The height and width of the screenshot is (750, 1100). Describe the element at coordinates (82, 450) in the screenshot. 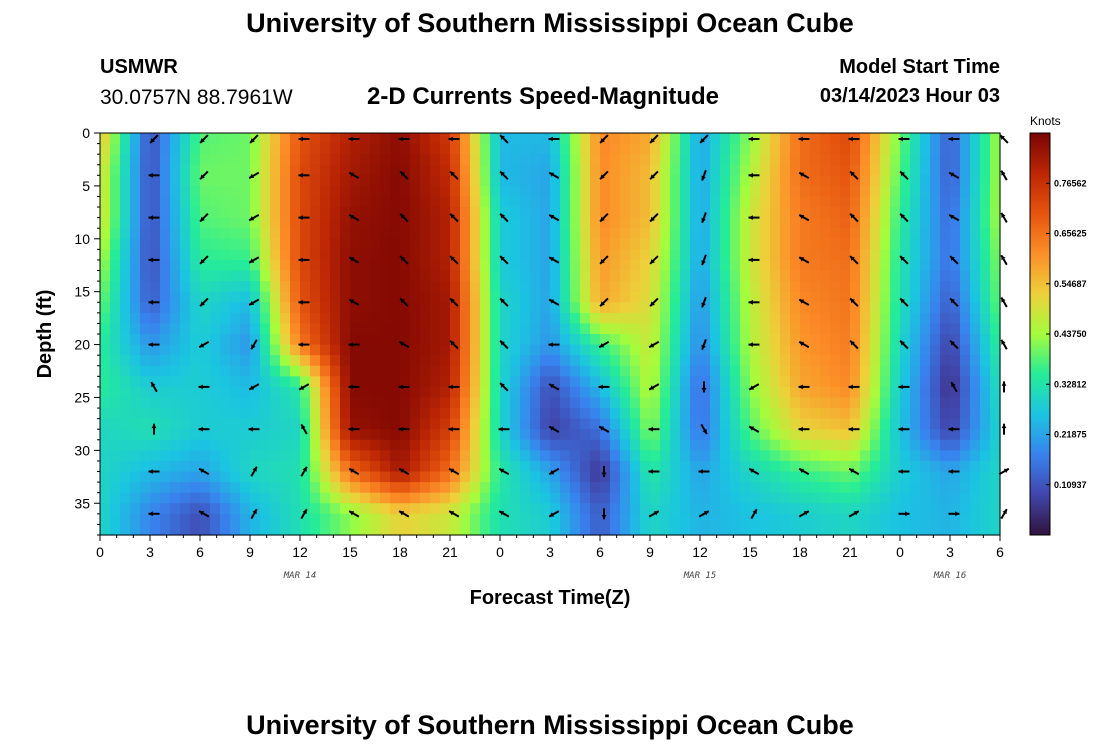

I see `y-tick-label: 30` at that location.